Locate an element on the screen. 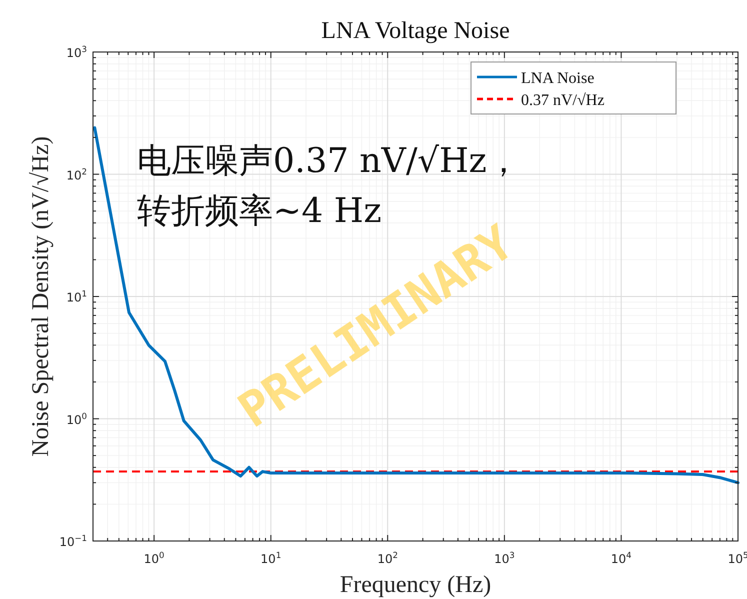 The width and height of the screenshot is (747, 599). y-axis-title: Noise Spectral Density (nV/√Hz) is located at coordinates (41, 296).